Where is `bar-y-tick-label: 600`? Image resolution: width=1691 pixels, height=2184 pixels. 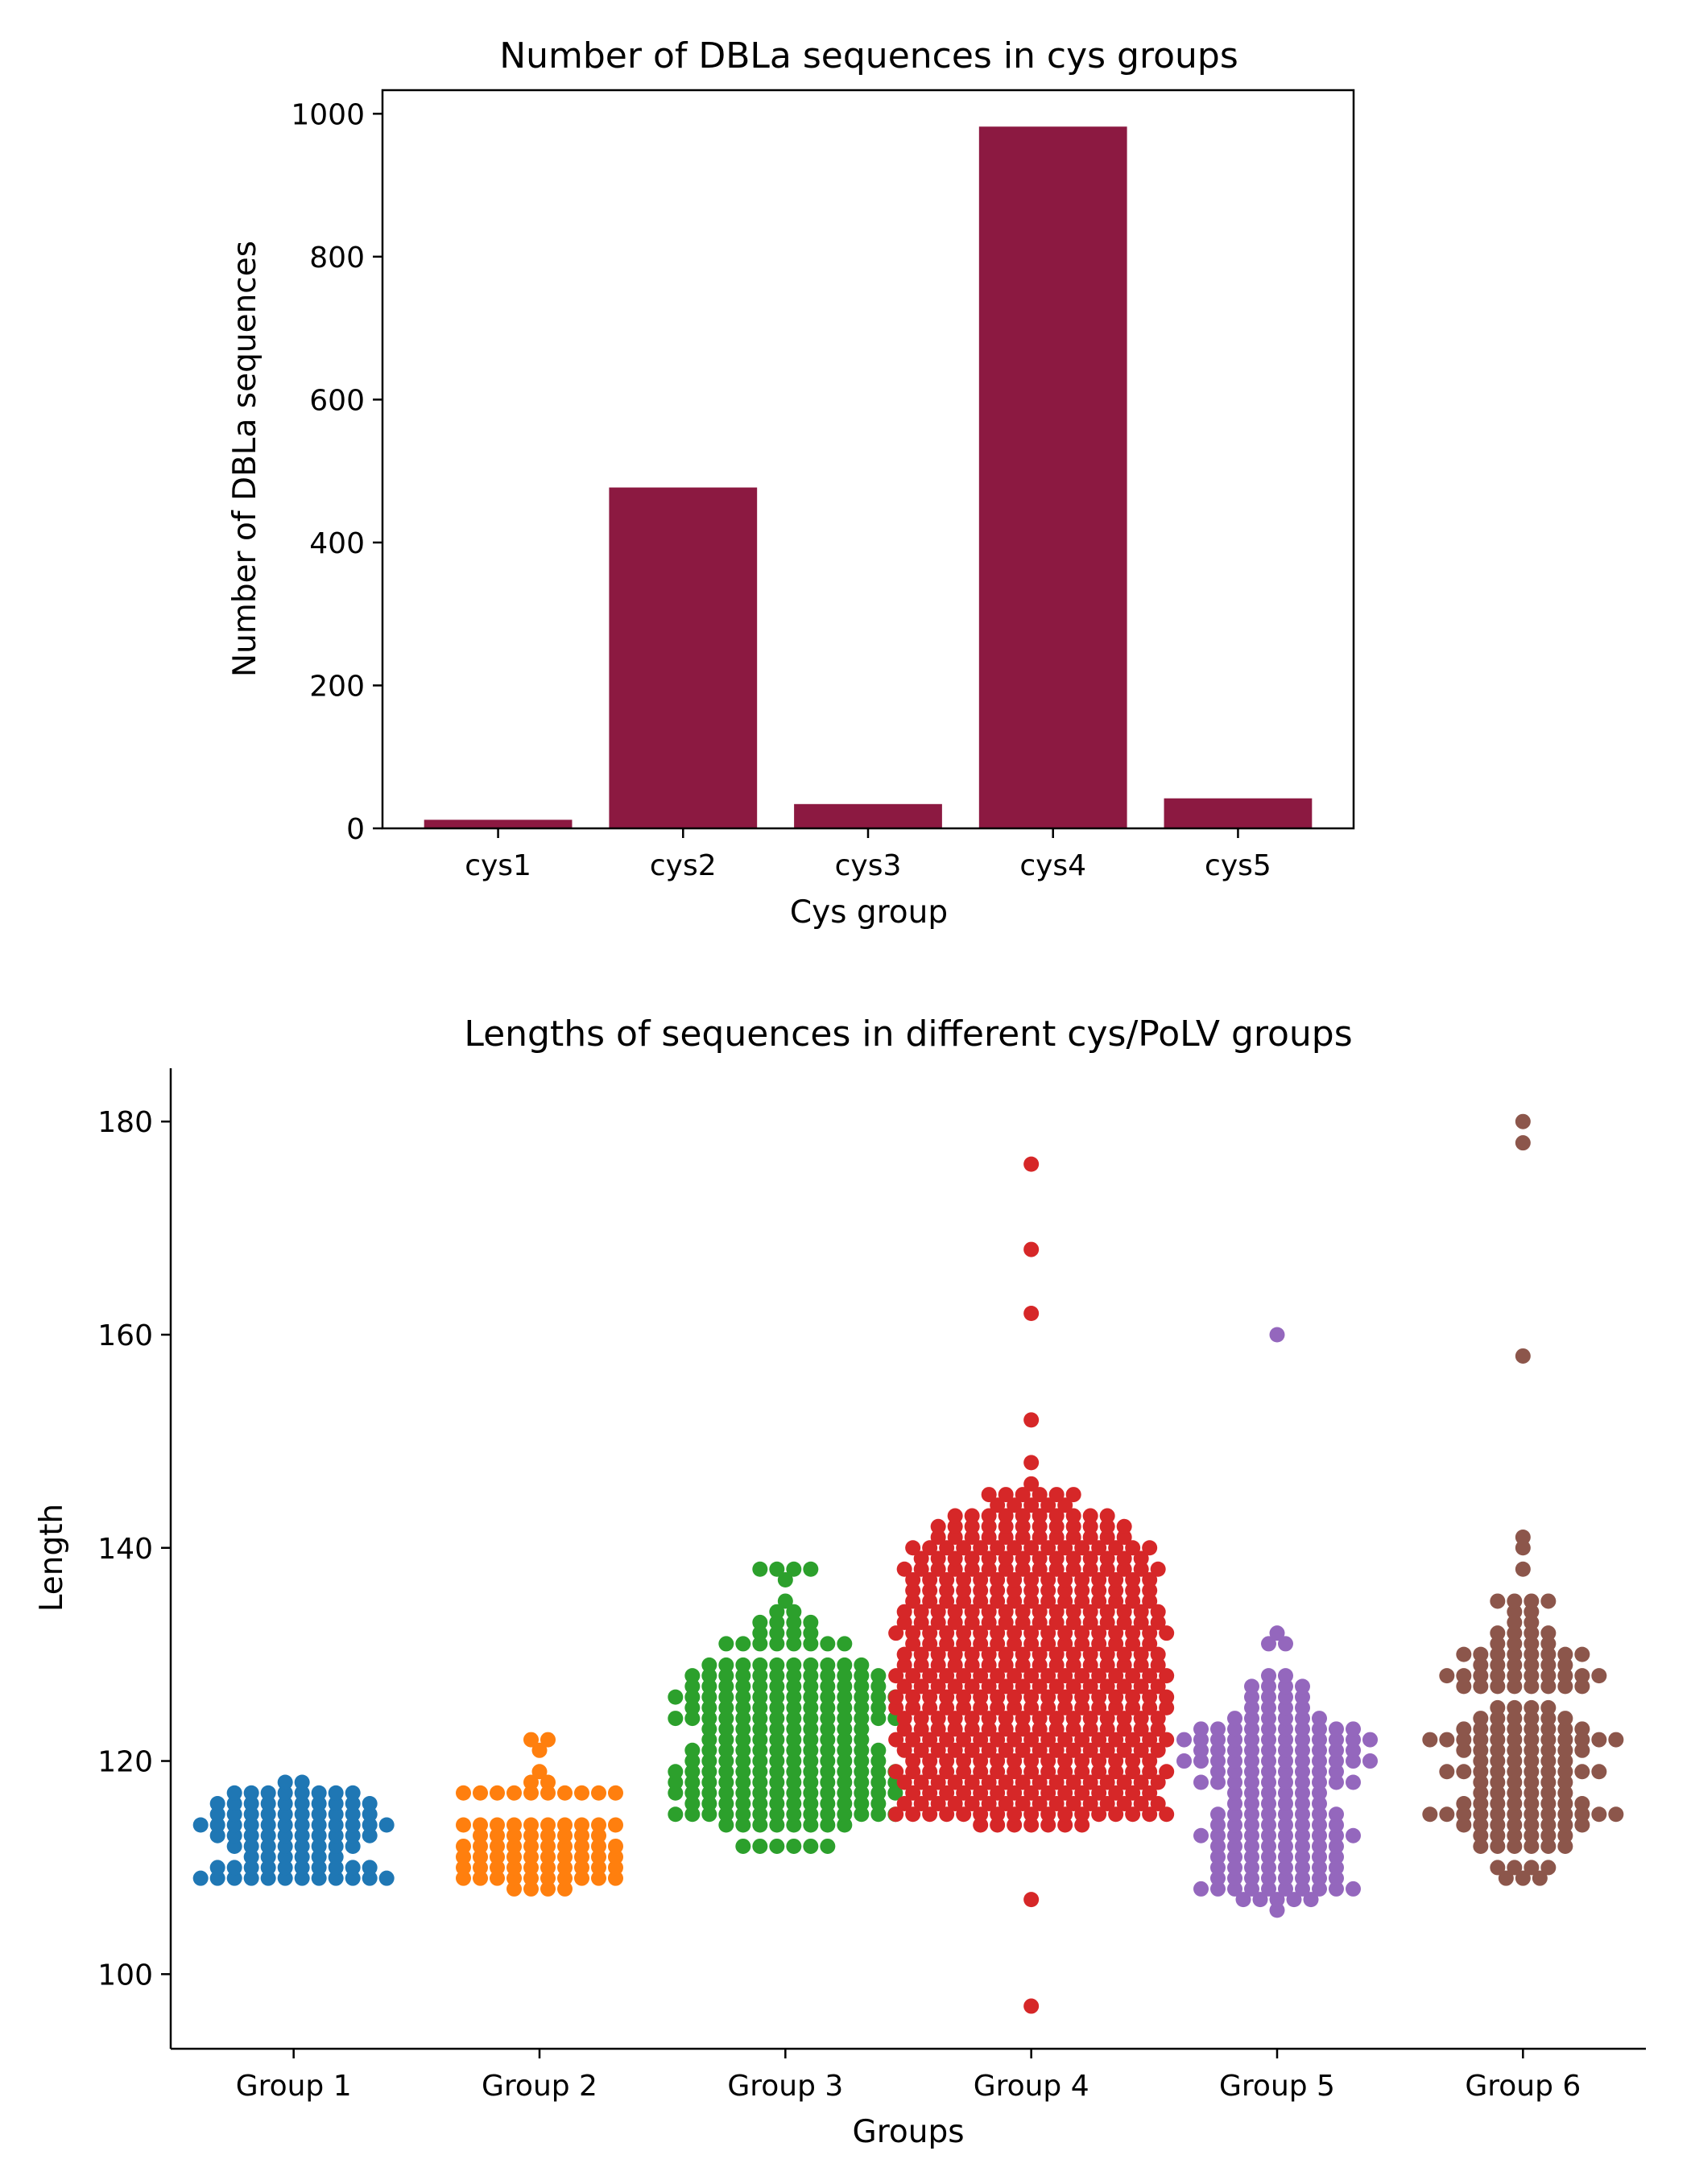 bar-y-tick-label: 600 is located at coordinates (337, 400).